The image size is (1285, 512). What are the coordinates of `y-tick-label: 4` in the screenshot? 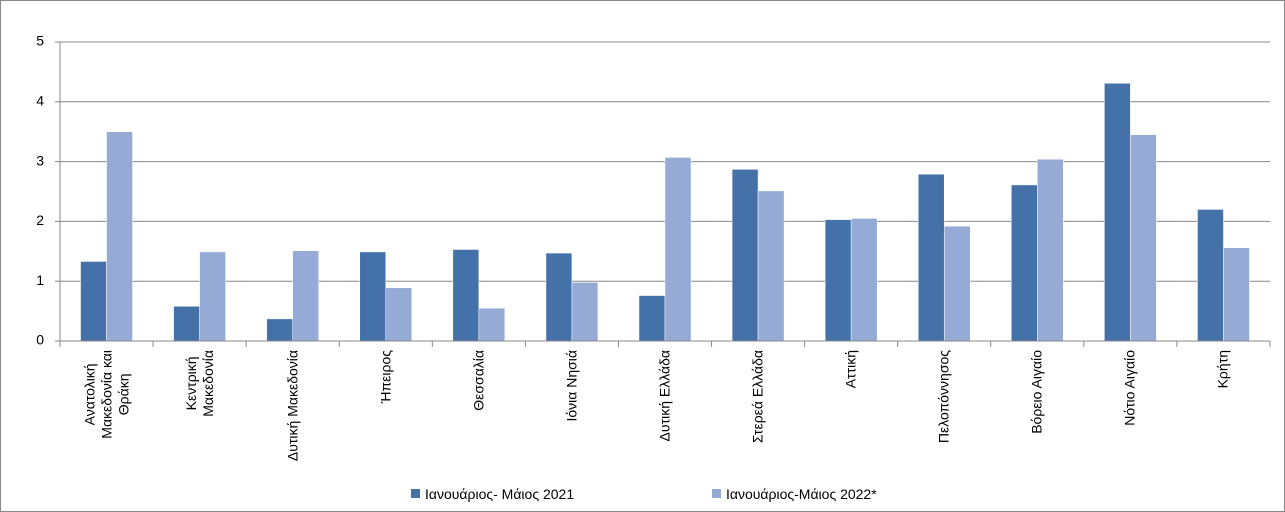 It's located at (40, 101).